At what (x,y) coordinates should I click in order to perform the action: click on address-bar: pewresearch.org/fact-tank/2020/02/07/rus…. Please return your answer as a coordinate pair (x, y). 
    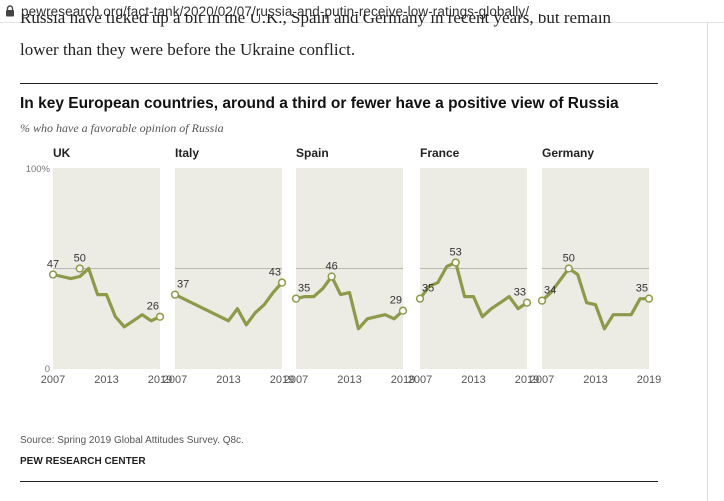
    Looking at the image, I should click on (362, 11).